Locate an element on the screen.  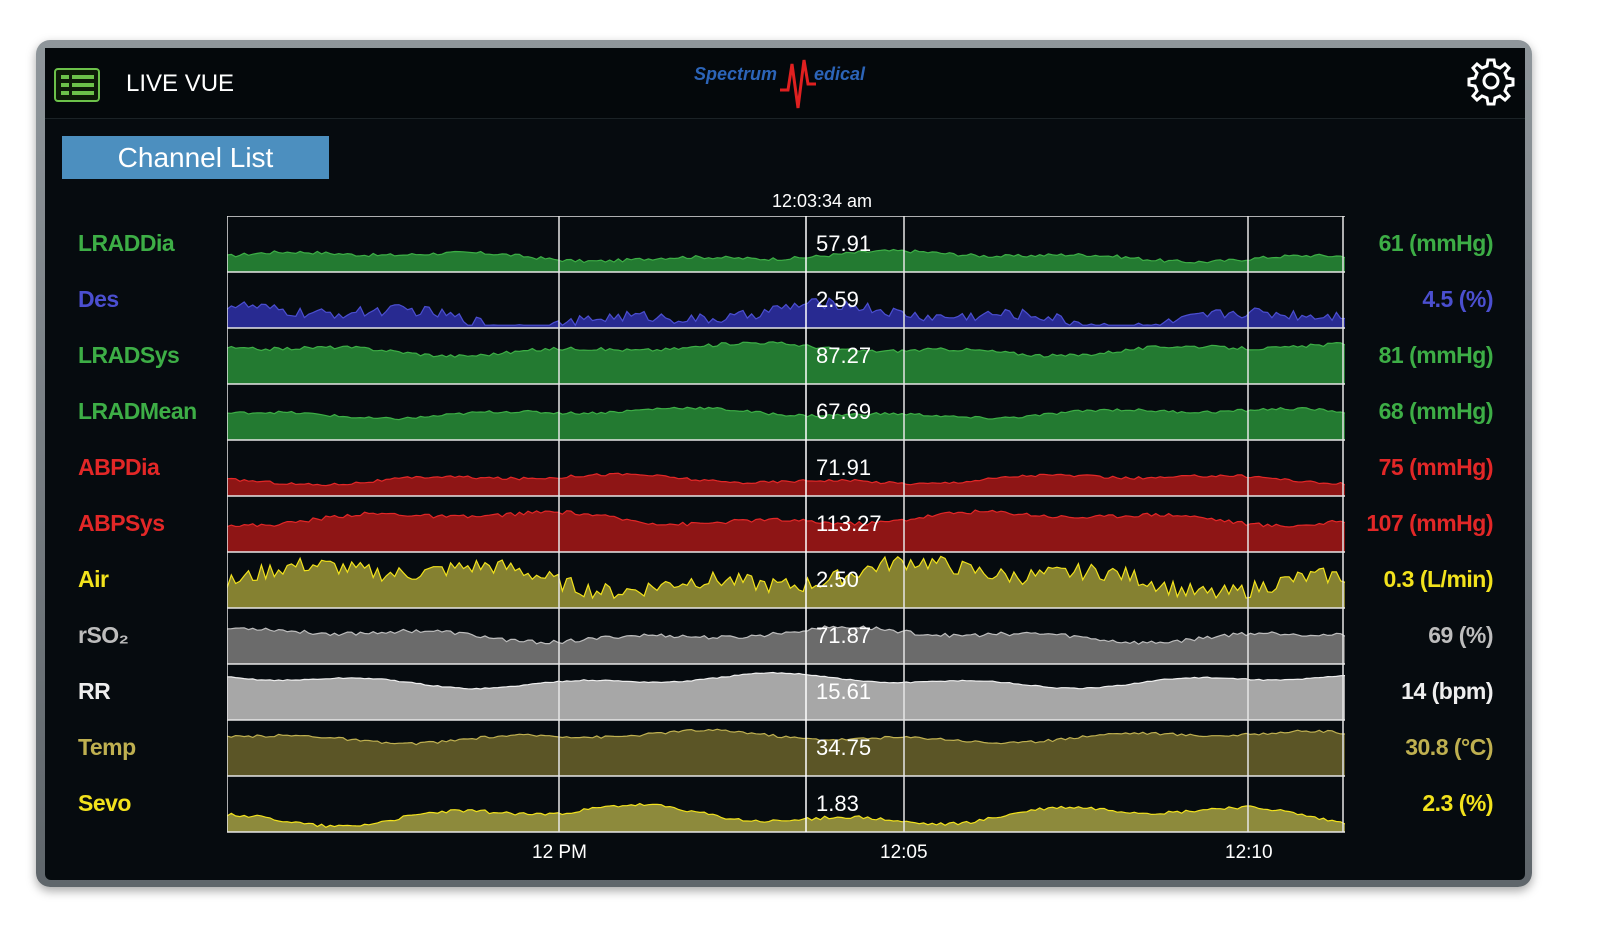
cursor-value: 2.59 is located at coordinates (837, 299).